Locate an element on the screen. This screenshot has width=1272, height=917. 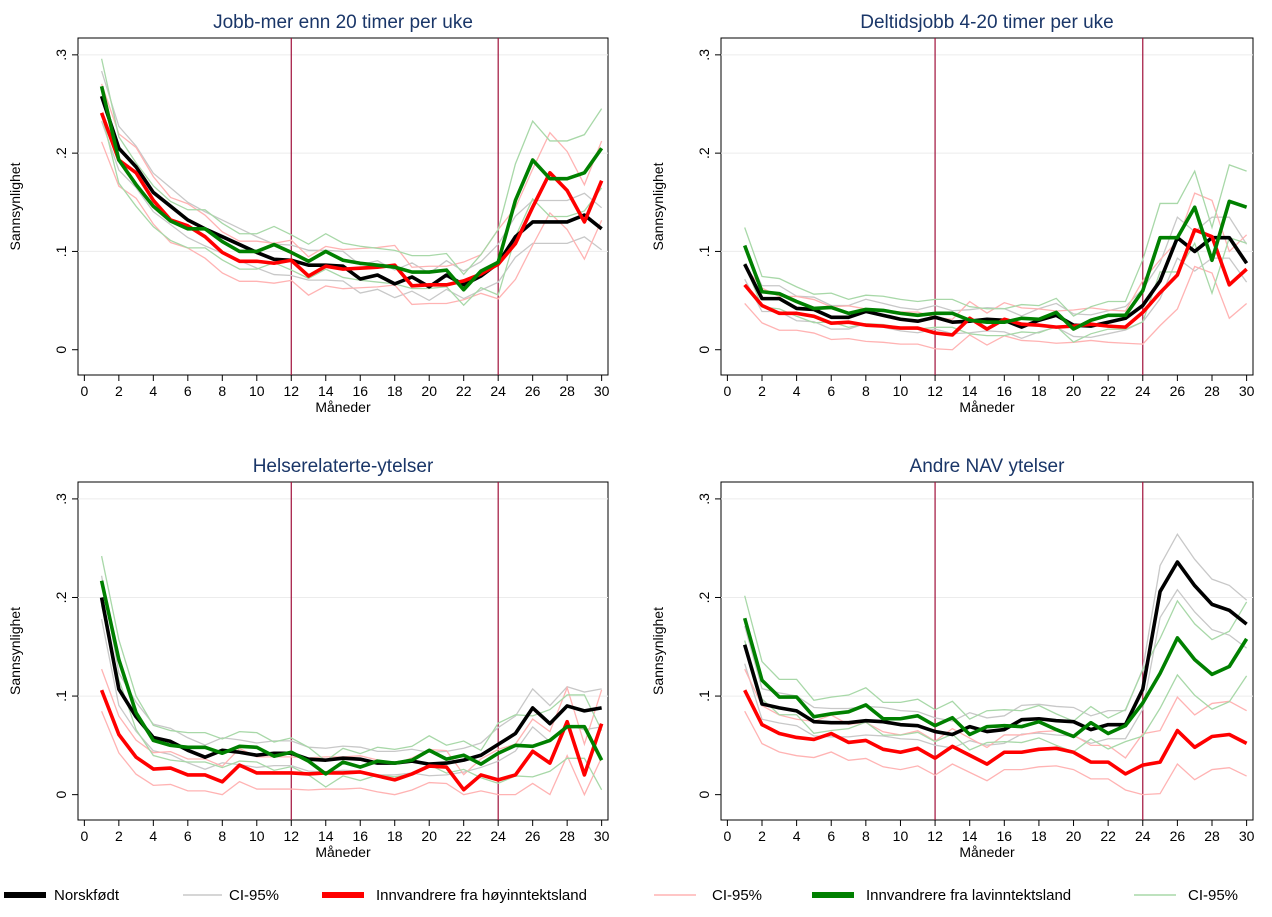
ci-upper-helse-lavinntekt is located at coordinates (351, 658).